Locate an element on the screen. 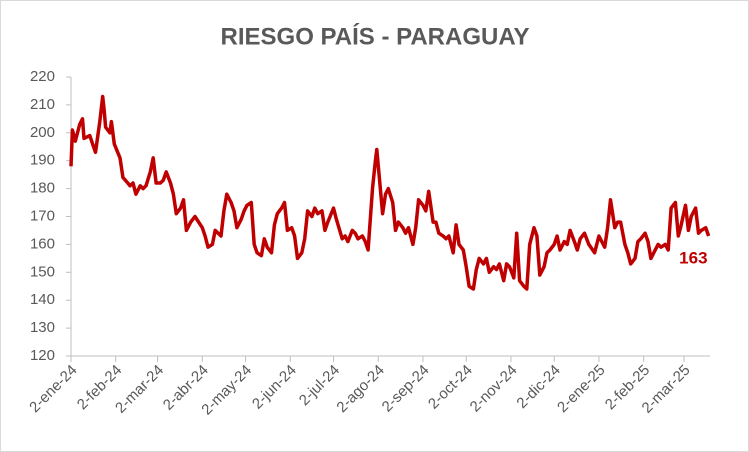  y-tick-label: 160 is located at coordinates (42, 243).